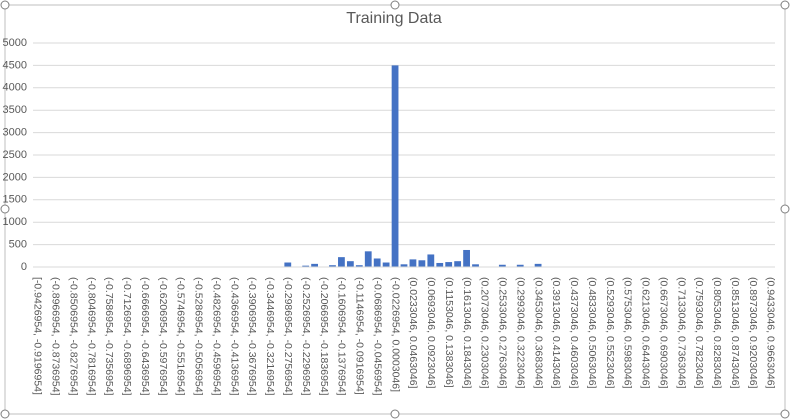 The image size is (790, 419). Describe the element at coordinates (216, 336) in the screenshot. I see `x-tick-label: (-0.4826954, -0.4596954]` at that location.